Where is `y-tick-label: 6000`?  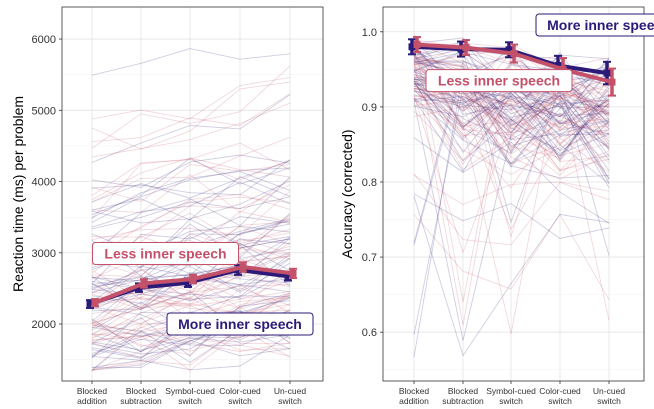 y-tick-label: 6000 is located at coordinates (44, 40).